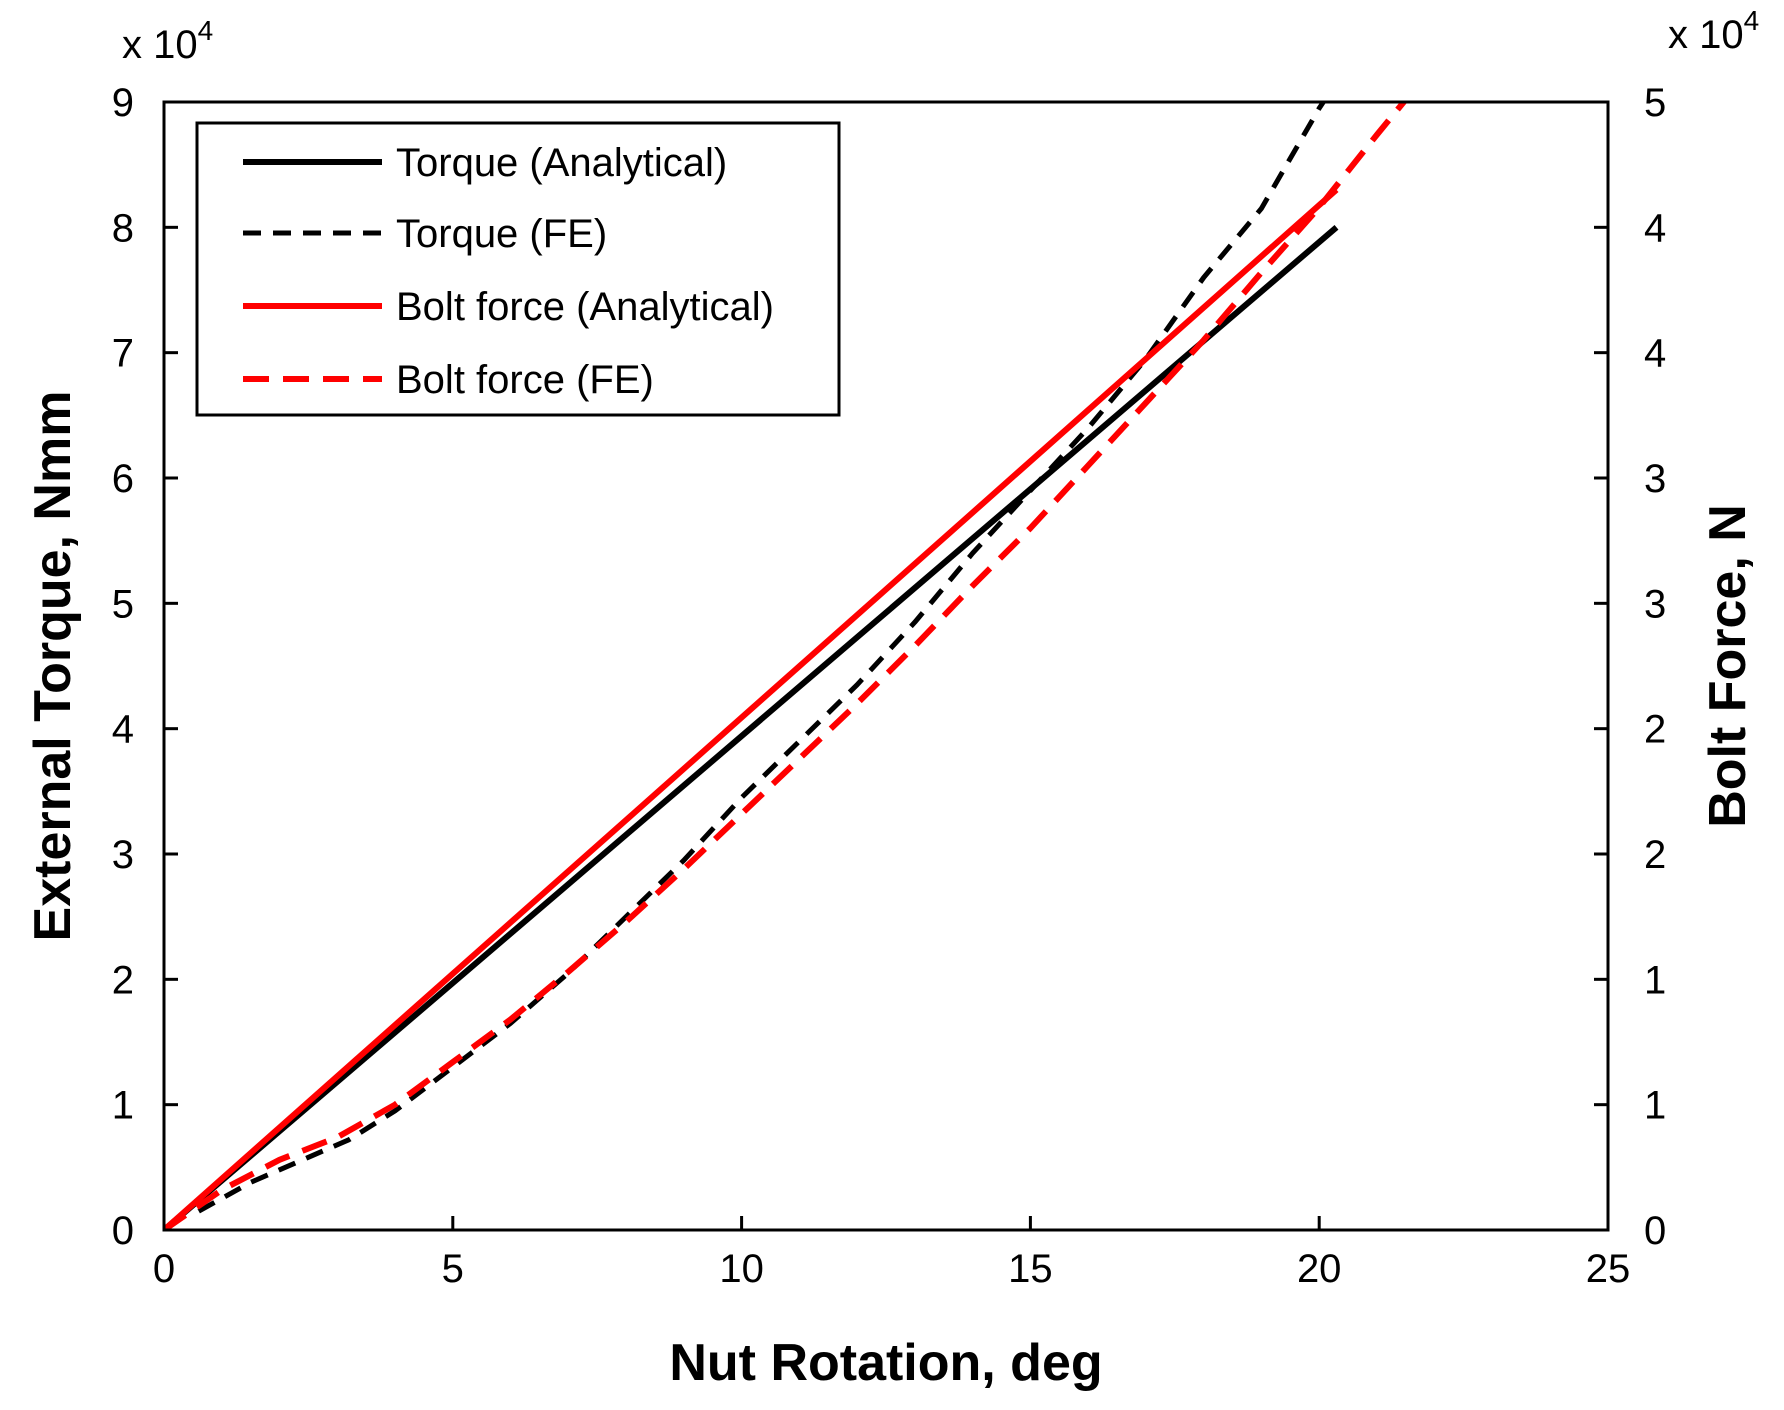  Describe the element at coordinates (123, 354) in the screenshot. I see `y-tick-label: 7` at that location.